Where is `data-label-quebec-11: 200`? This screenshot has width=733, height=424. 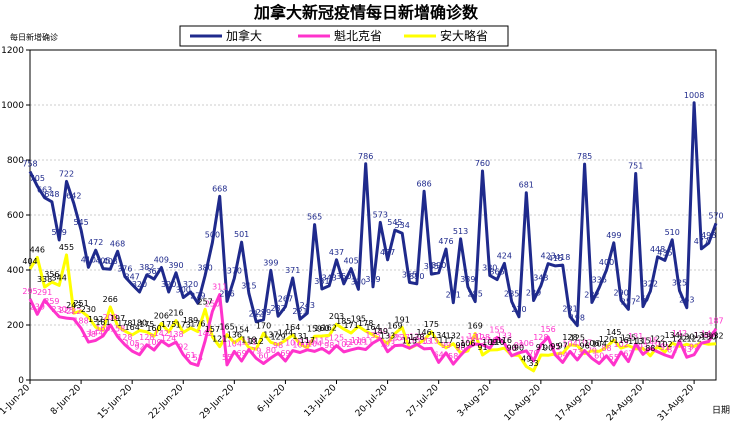
data-label-quebec-11: 200 is located at coordinates (110, 317).